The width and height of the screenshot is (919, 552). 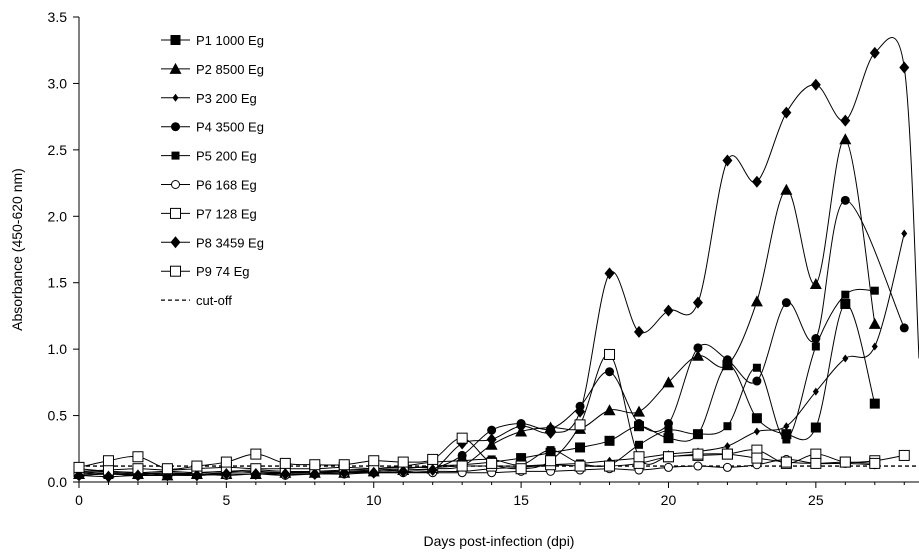 What do you see at coordinates (490, 495) in the screenshot?
I see `x-axis-ticks: 0 5 10 15 20 25` at bounding box center [490, 495].